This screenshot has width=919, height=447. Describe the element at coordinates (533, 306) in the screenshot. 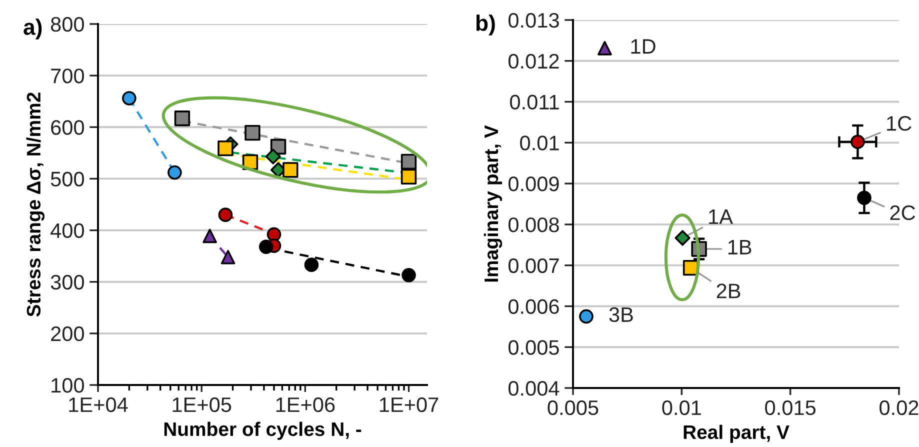

I see `y-tick-label: 0.006` at that location.